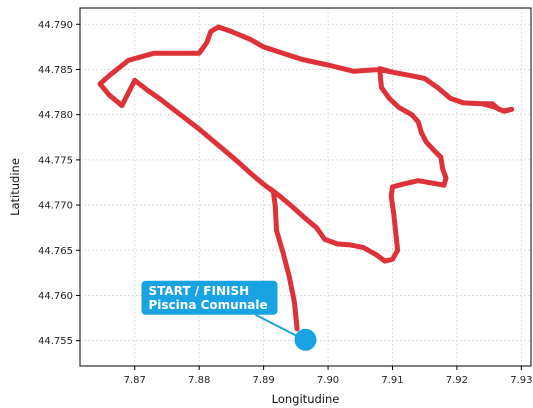 This screenshot has width=533, height=408. I want to click on y-tick-label: 44.760, so click(55, 296).